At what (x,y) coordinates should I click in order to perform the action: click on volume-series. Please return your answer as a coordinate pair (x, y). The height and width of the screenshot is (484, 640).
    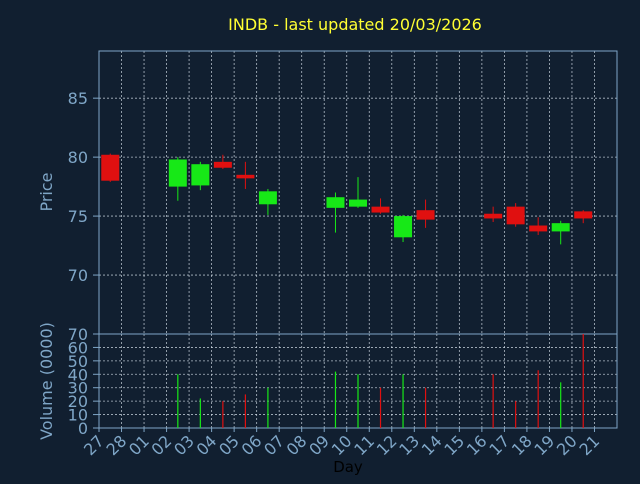
    Looking at the image, I should click on (380, 381).